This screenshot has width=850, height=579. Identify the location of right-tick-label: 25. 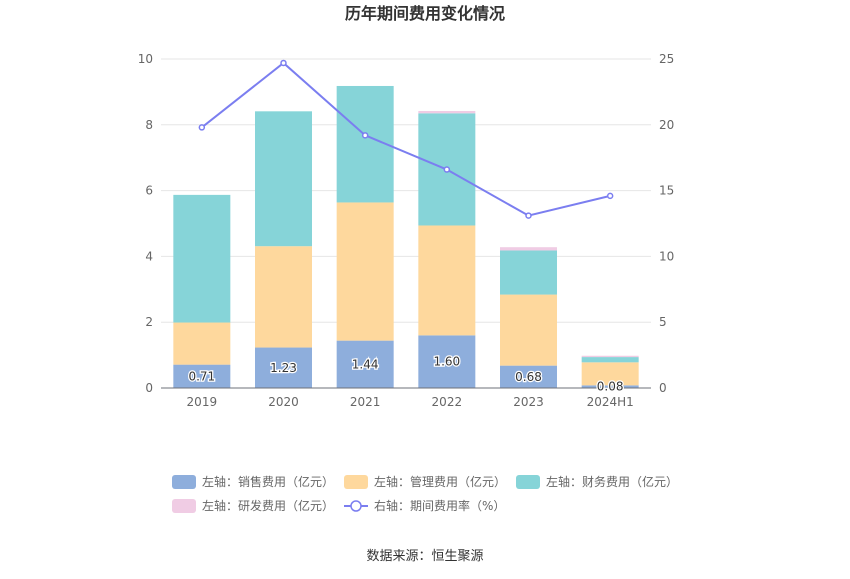
(666, 59).